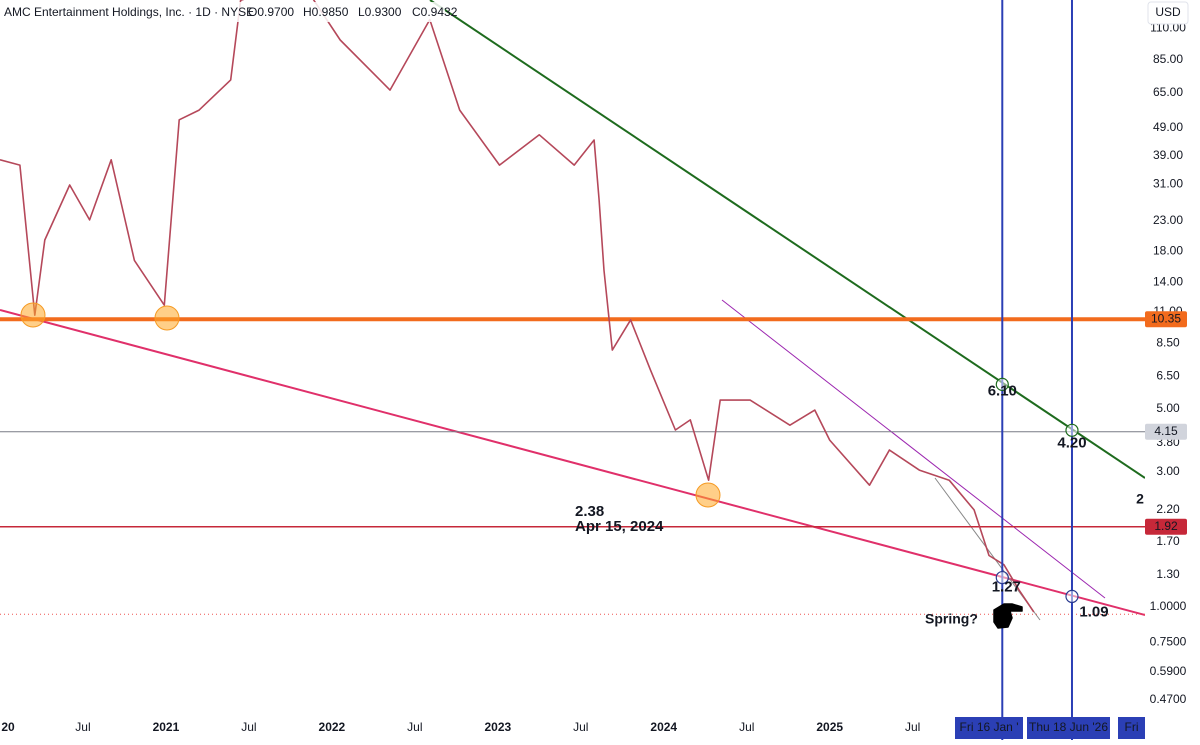  I want to click on y-tick-label: 0.4700, so click(1168, 699).